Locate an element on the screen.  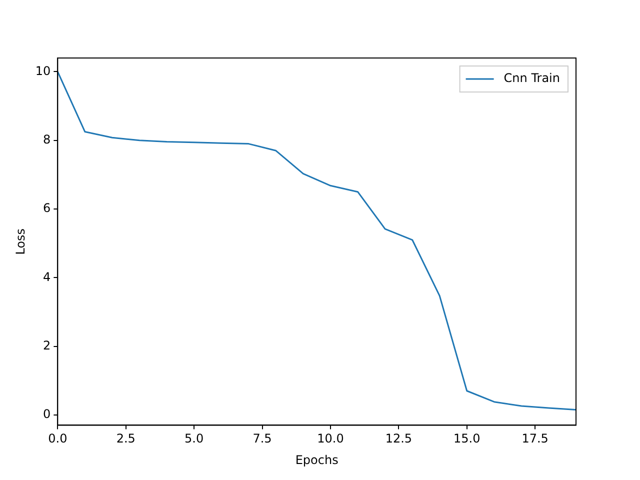
x-tick-label: 10.0 is located at coordinates (330, 439).